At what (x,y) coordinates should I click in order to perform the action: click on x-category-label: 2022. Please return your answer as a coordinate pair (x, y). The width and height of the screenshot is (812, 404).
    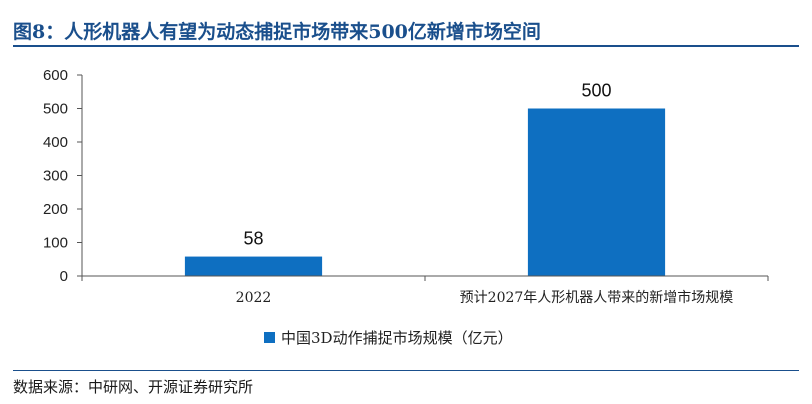
    Looking at the image, I should click on (254, 298).